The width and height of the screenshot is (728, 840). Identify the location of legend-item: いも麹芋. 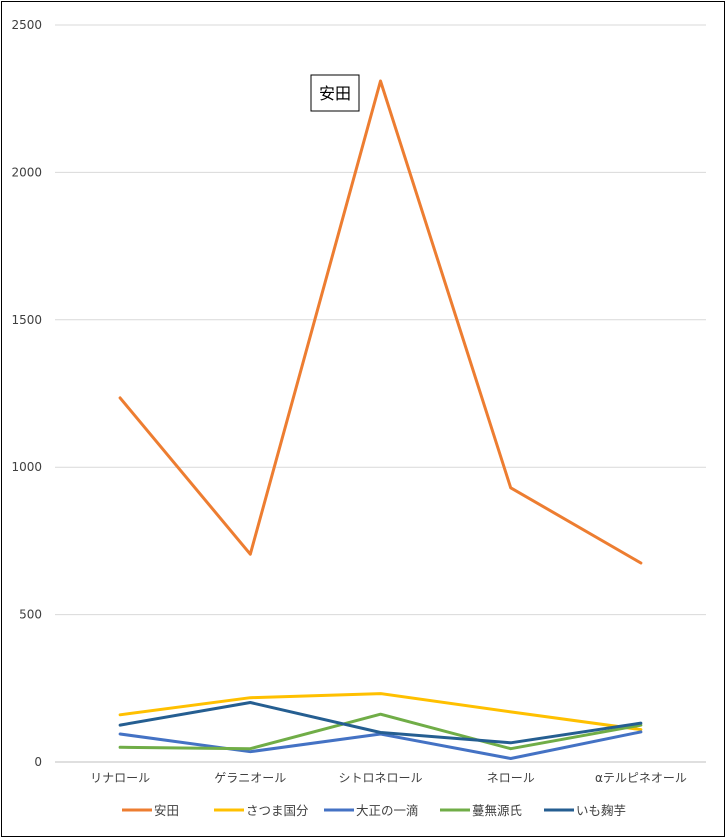
(585, 810).